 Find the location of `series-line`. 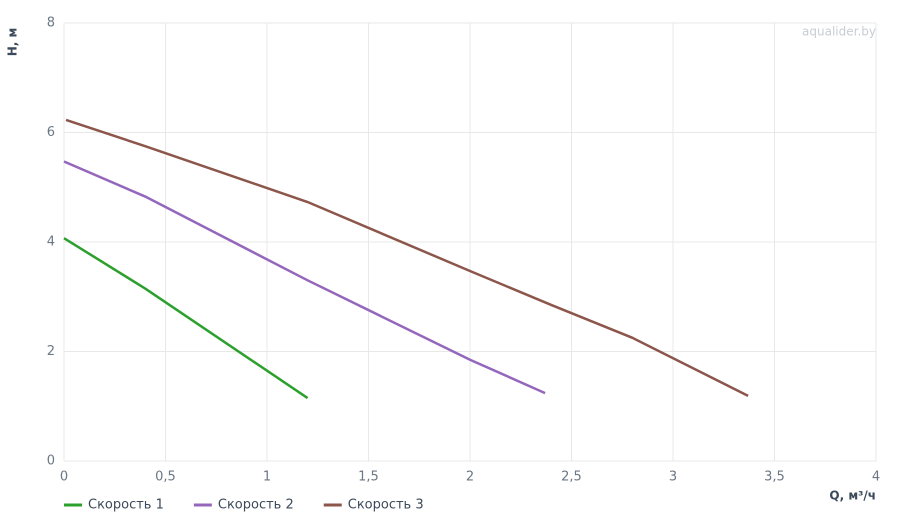

series-line is located at coordinates (186, 318).